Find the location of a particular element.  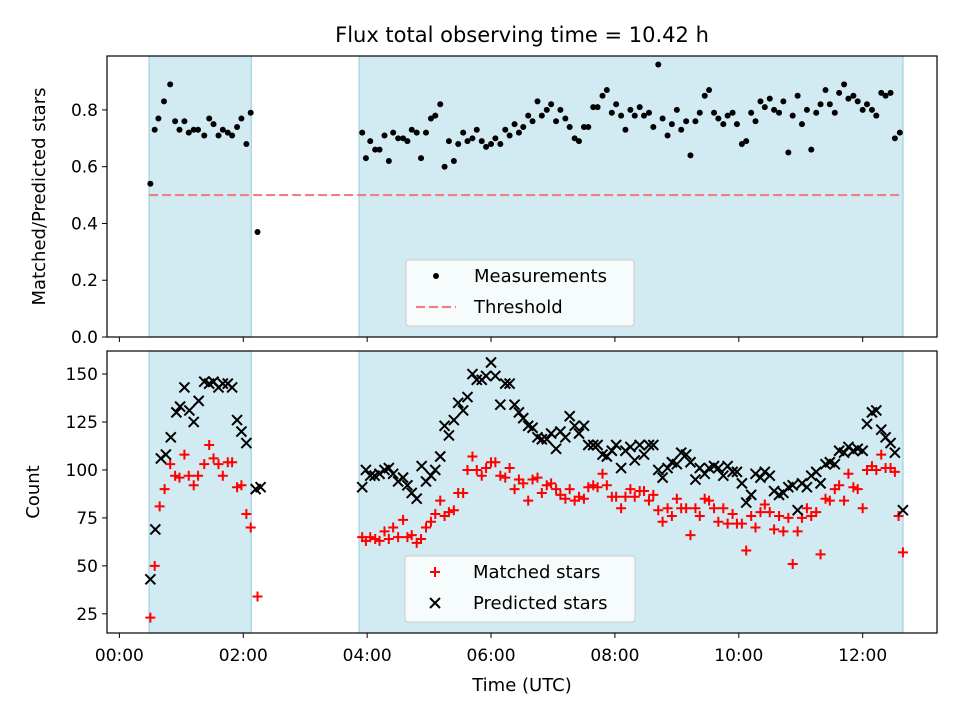

x-tick-label: 10:00 is located at coordinates (738, 656).